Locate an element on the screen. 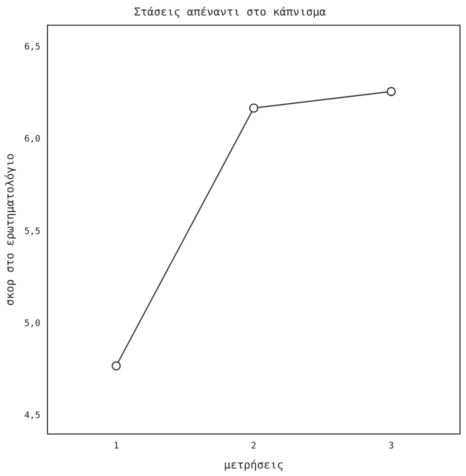  y-axis-title: σκορ στο ερωτηματολόγιο is located at coordinates (9, 229).